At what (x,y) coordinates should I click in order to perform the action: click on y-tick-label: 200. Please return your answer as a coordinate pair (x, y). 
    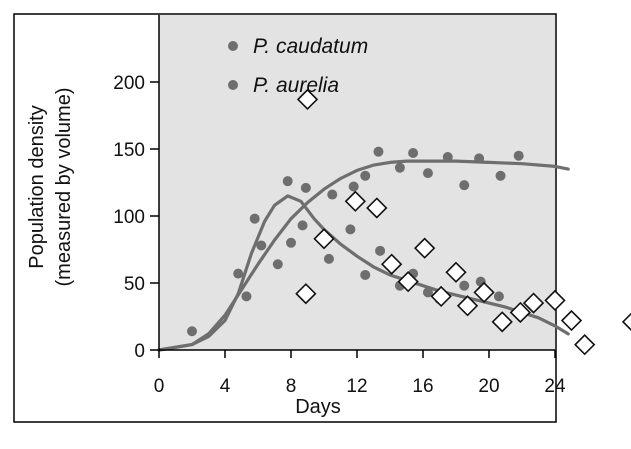
    Looking at the image, I should click on (129, 83).